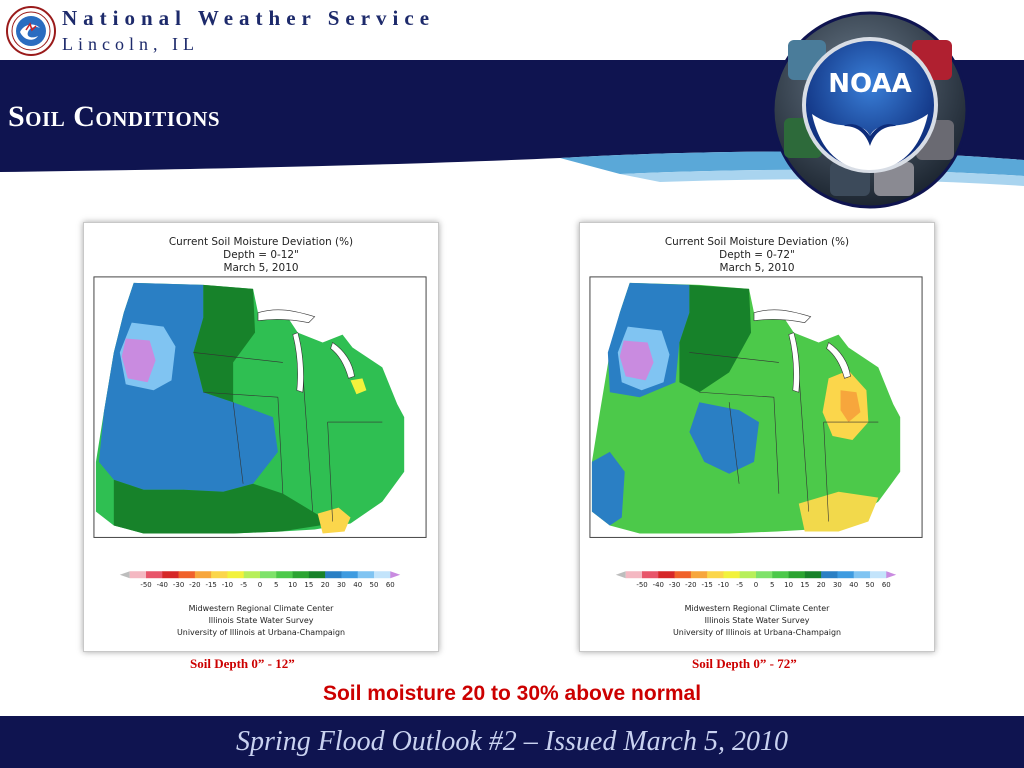 This screenshot has width=1024, height=768. What do you see at coordinates (723, 585) in the screenshot?
I see `legend-tick-label: -10` at bounding box center [723, 585].